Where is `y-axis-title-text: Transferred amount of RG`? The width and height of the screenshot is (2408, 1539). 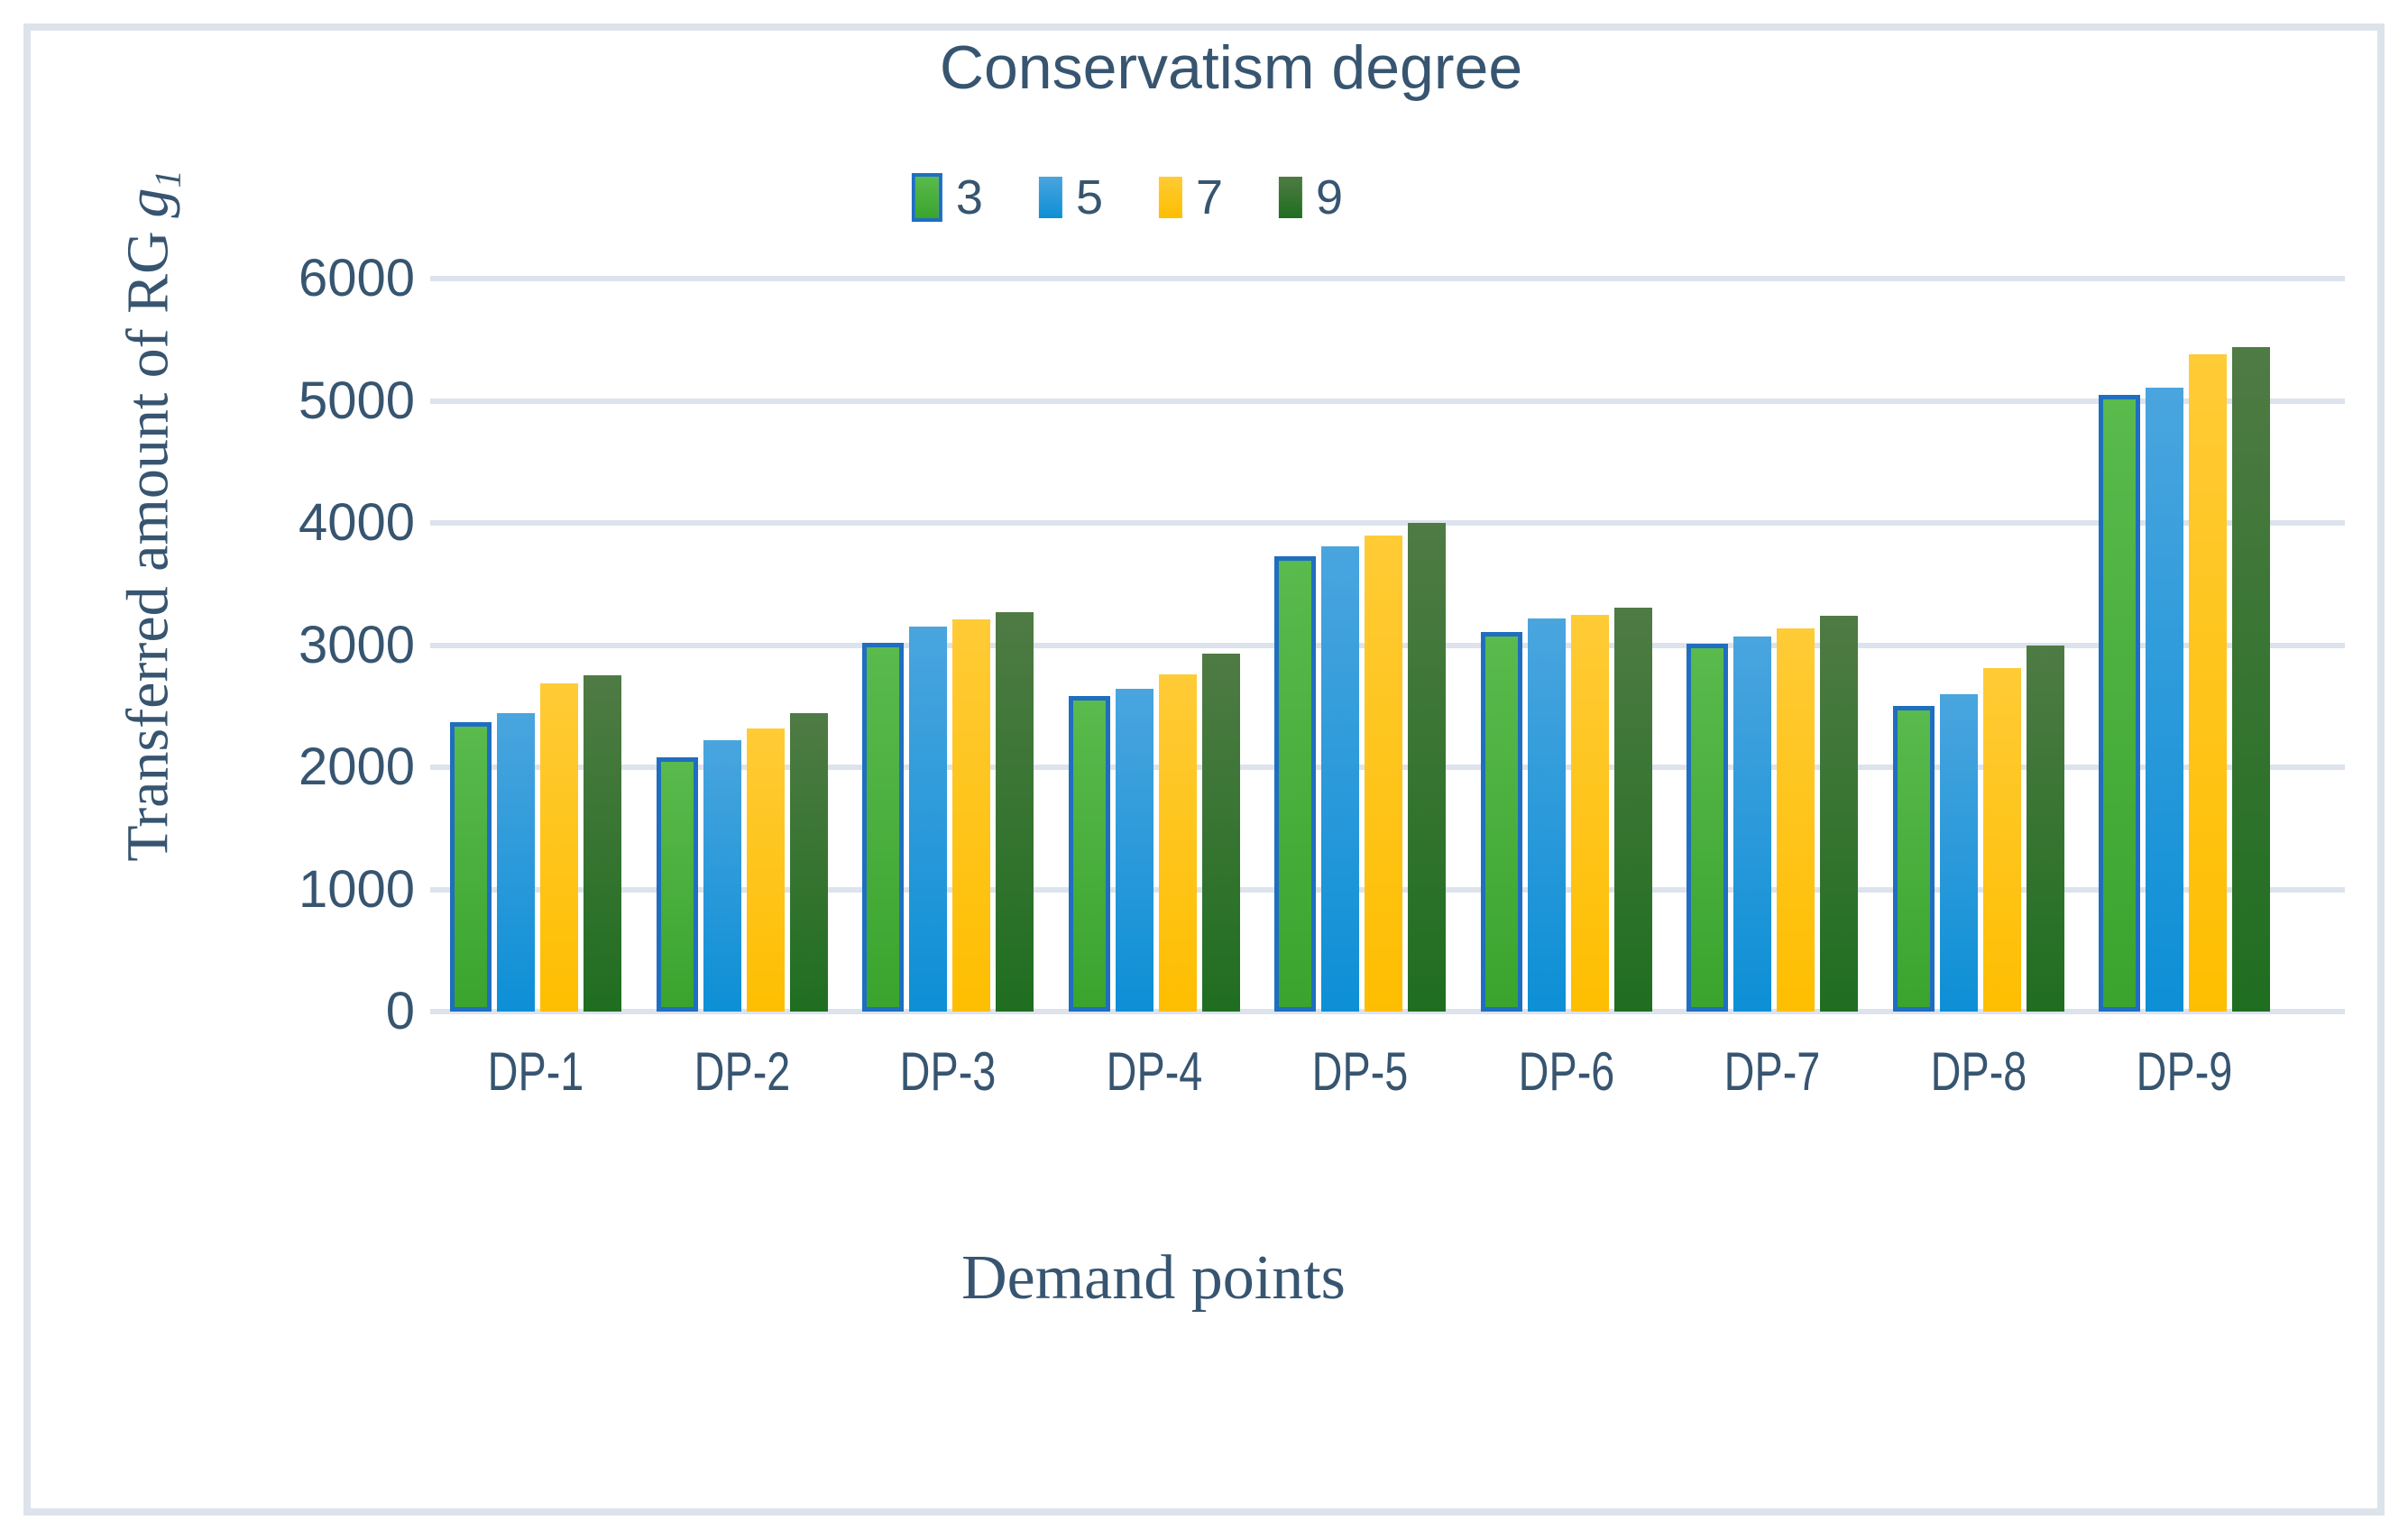
y-axis-title-text: Transferred amount of RG is located at coordinates (148, 546).